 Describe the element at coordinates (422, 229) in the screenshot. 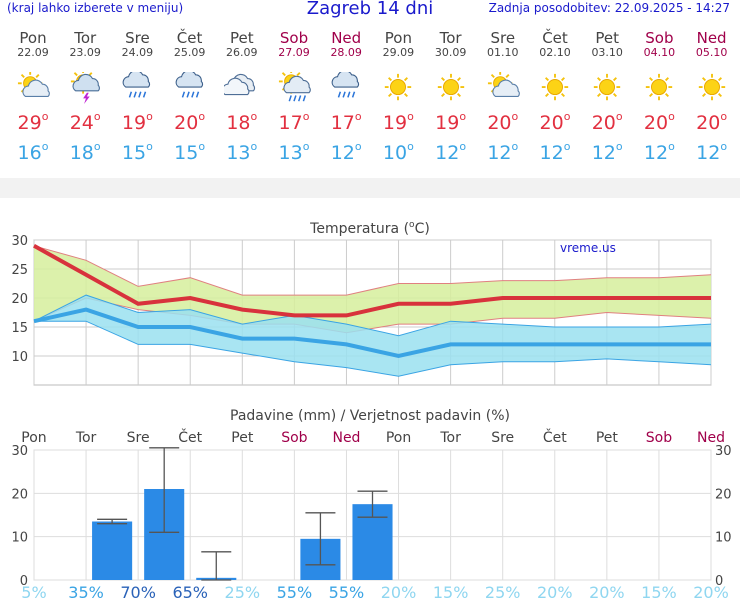

I see `title-unit: C)` at that location.